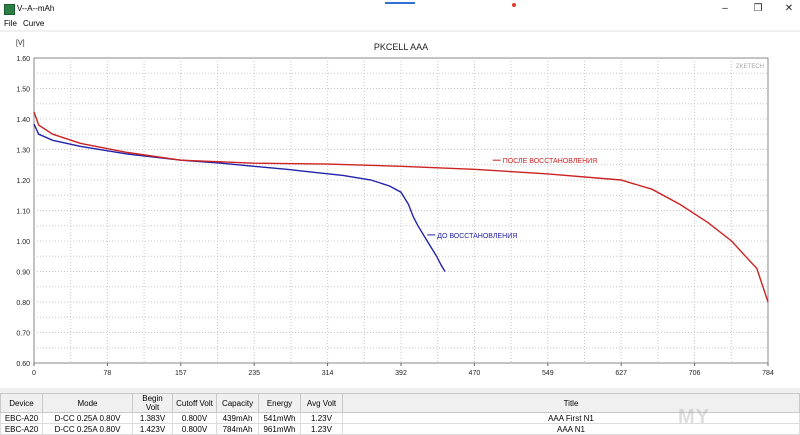  I want to click on x-tick-label: 706, so click(695, 373).